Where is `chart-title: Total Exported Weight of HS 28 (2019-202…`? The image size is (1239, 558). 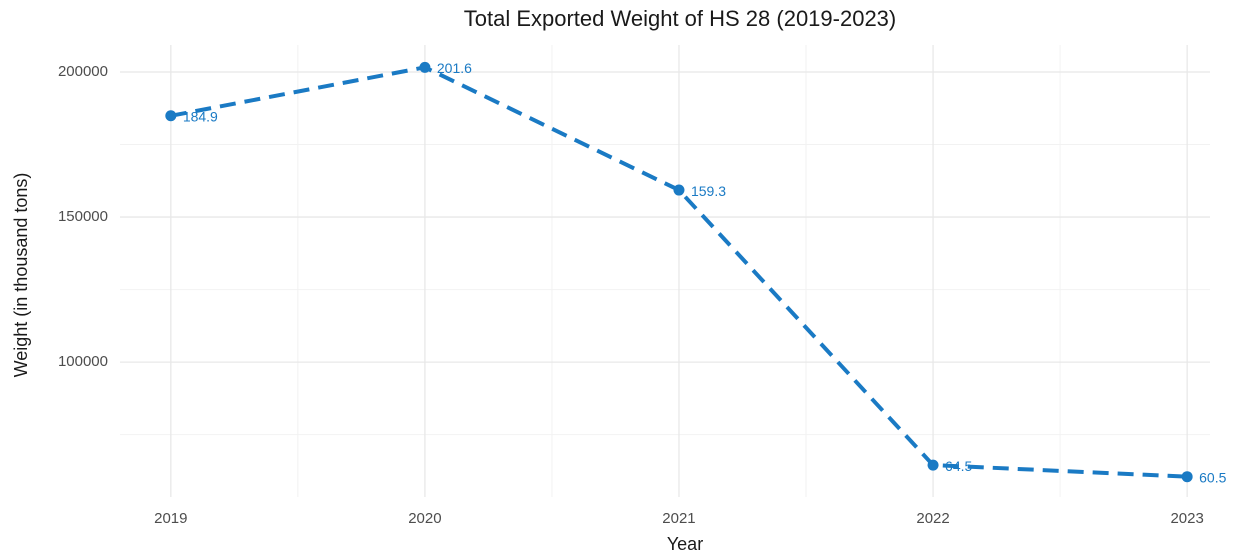
chart-title: Total Exported Weight of HS 28 (2019-202… is located at coordinates (680, 18).